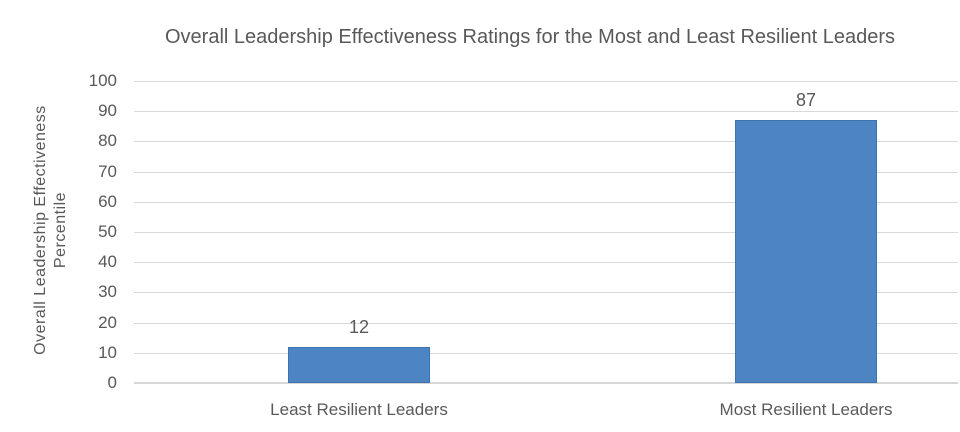 Image resolution: width=960 pixels, height=432 pixels. Describe the element at coordinates (107, 322) in the screenshot. I see `y-tick-label-20: 20` at that location.